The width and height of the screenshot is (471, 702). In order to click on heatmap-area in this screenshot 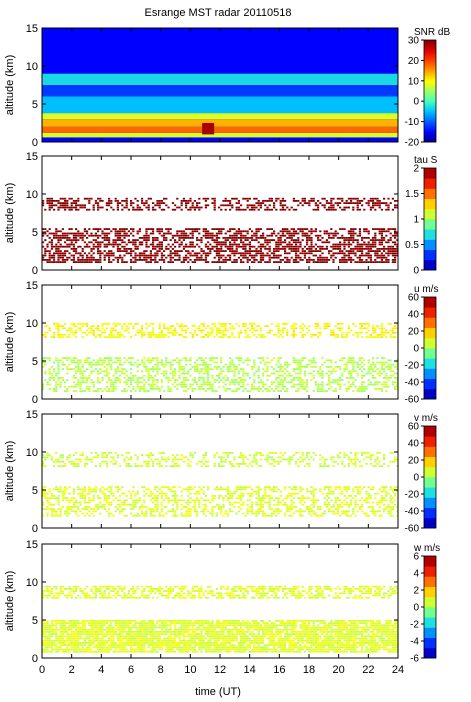, I will do `click(220, 471)`.